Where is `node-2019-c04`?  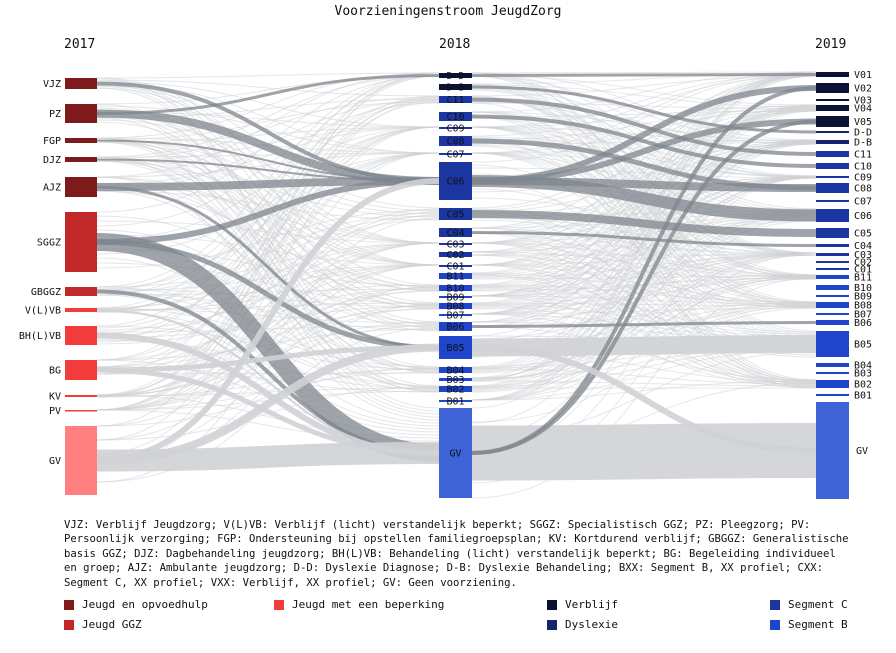 node-2019-c04 is located at coordinates (832, 245).